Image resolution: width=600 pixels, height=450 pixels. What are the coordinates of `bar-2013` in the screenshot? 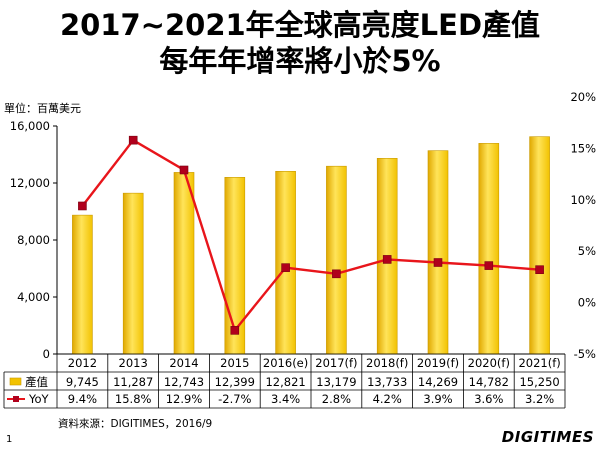 It's located at (133, 273).